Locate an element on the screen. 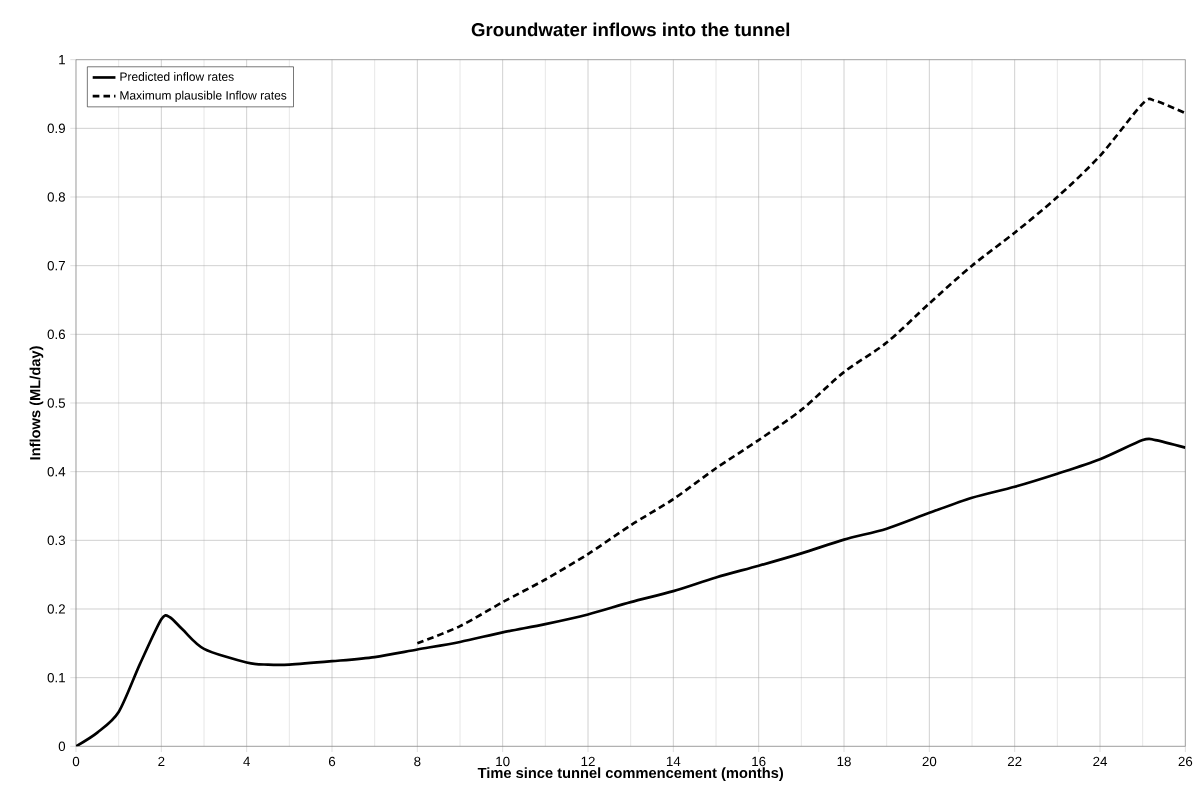  y-tick-label: 1 is located at coordinates (62, 60).